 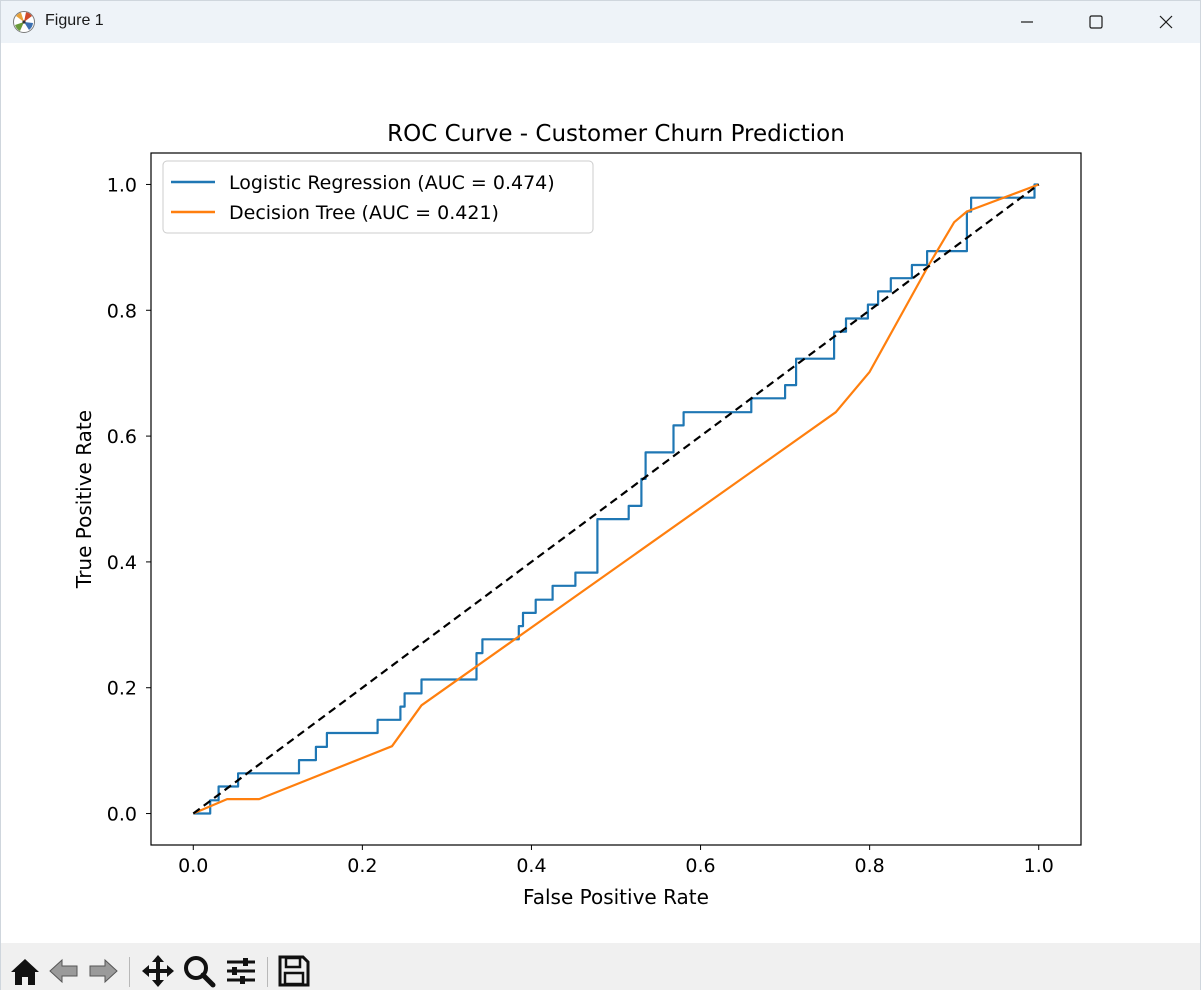 I want to click on pan-icon, so click(x=158, y=971).